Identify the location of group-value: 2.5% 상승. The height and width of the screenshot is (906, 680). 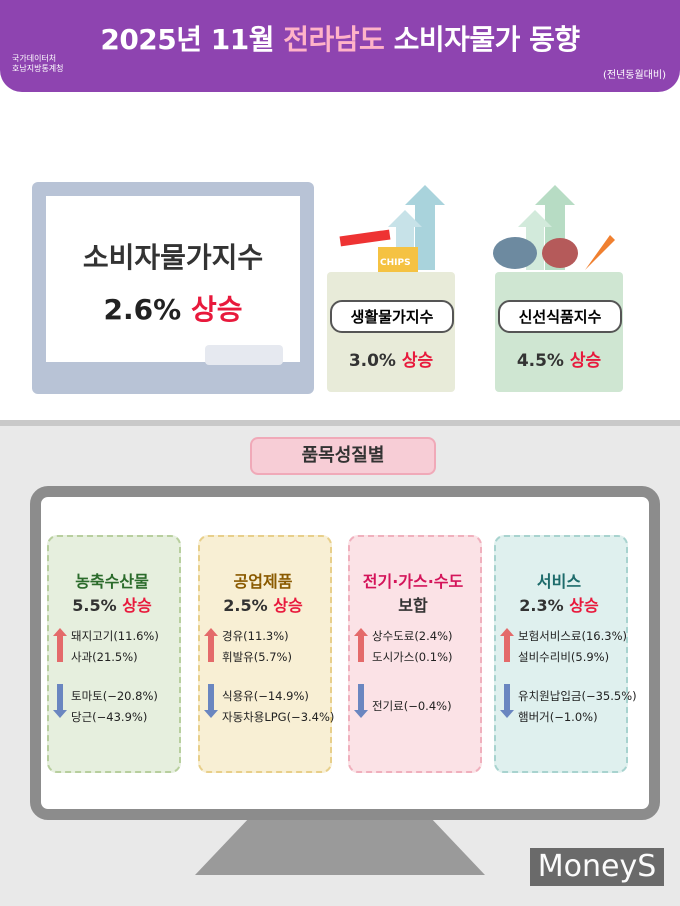
(263, 604).